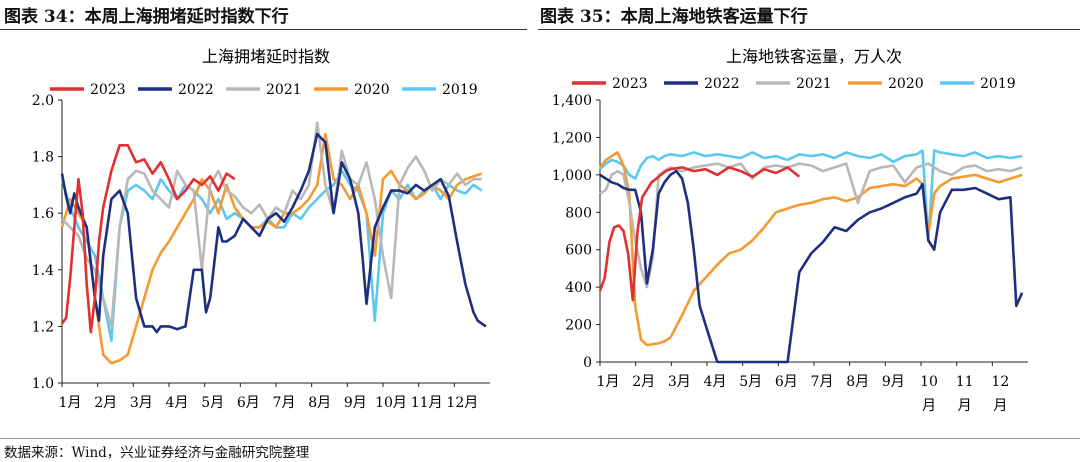 The width and height of the screenshot is (1080, 462). I want to click on source-note: 数据来源：Wind，兴业证券经济与金融研究院整理, so click(157, 453).